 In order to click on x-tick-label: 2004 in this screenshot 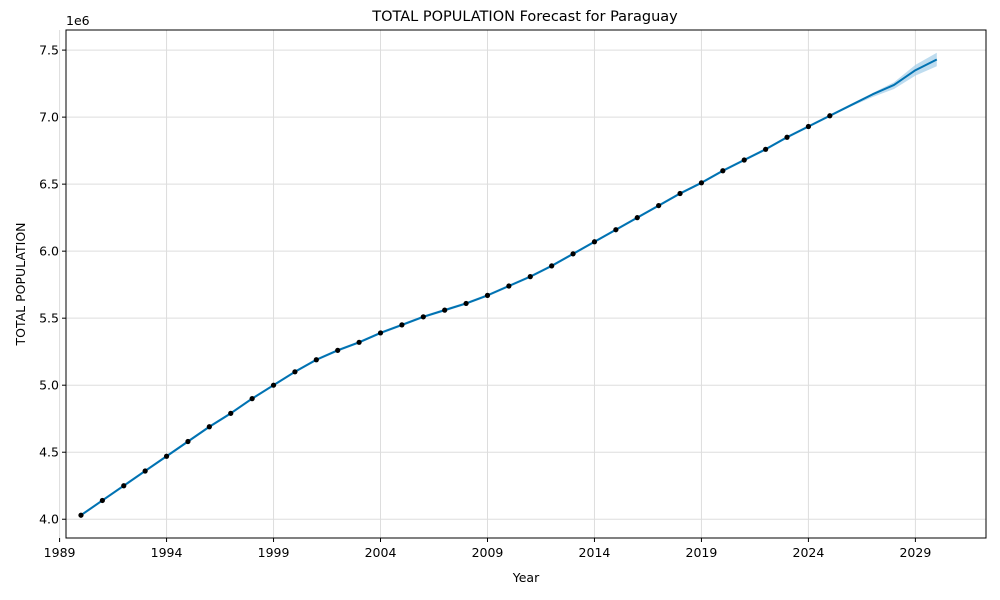, I will do `click(381, 552)`.